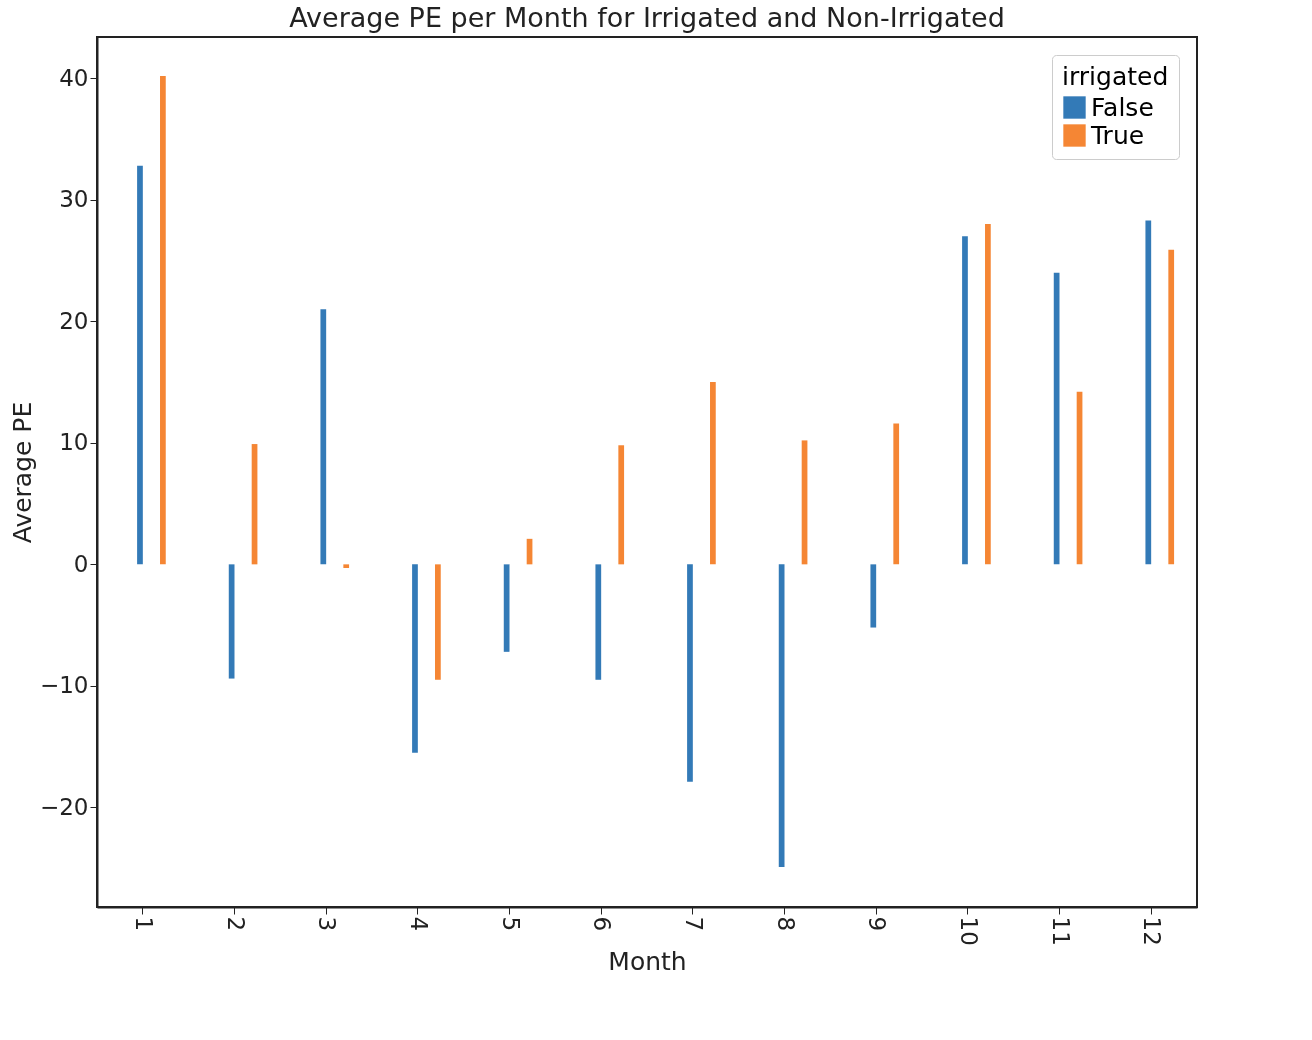 Image resolution: width=1312 pixels, height=1040 pixels. I want to click on x-tick-label: 12, so click(1152, 931).